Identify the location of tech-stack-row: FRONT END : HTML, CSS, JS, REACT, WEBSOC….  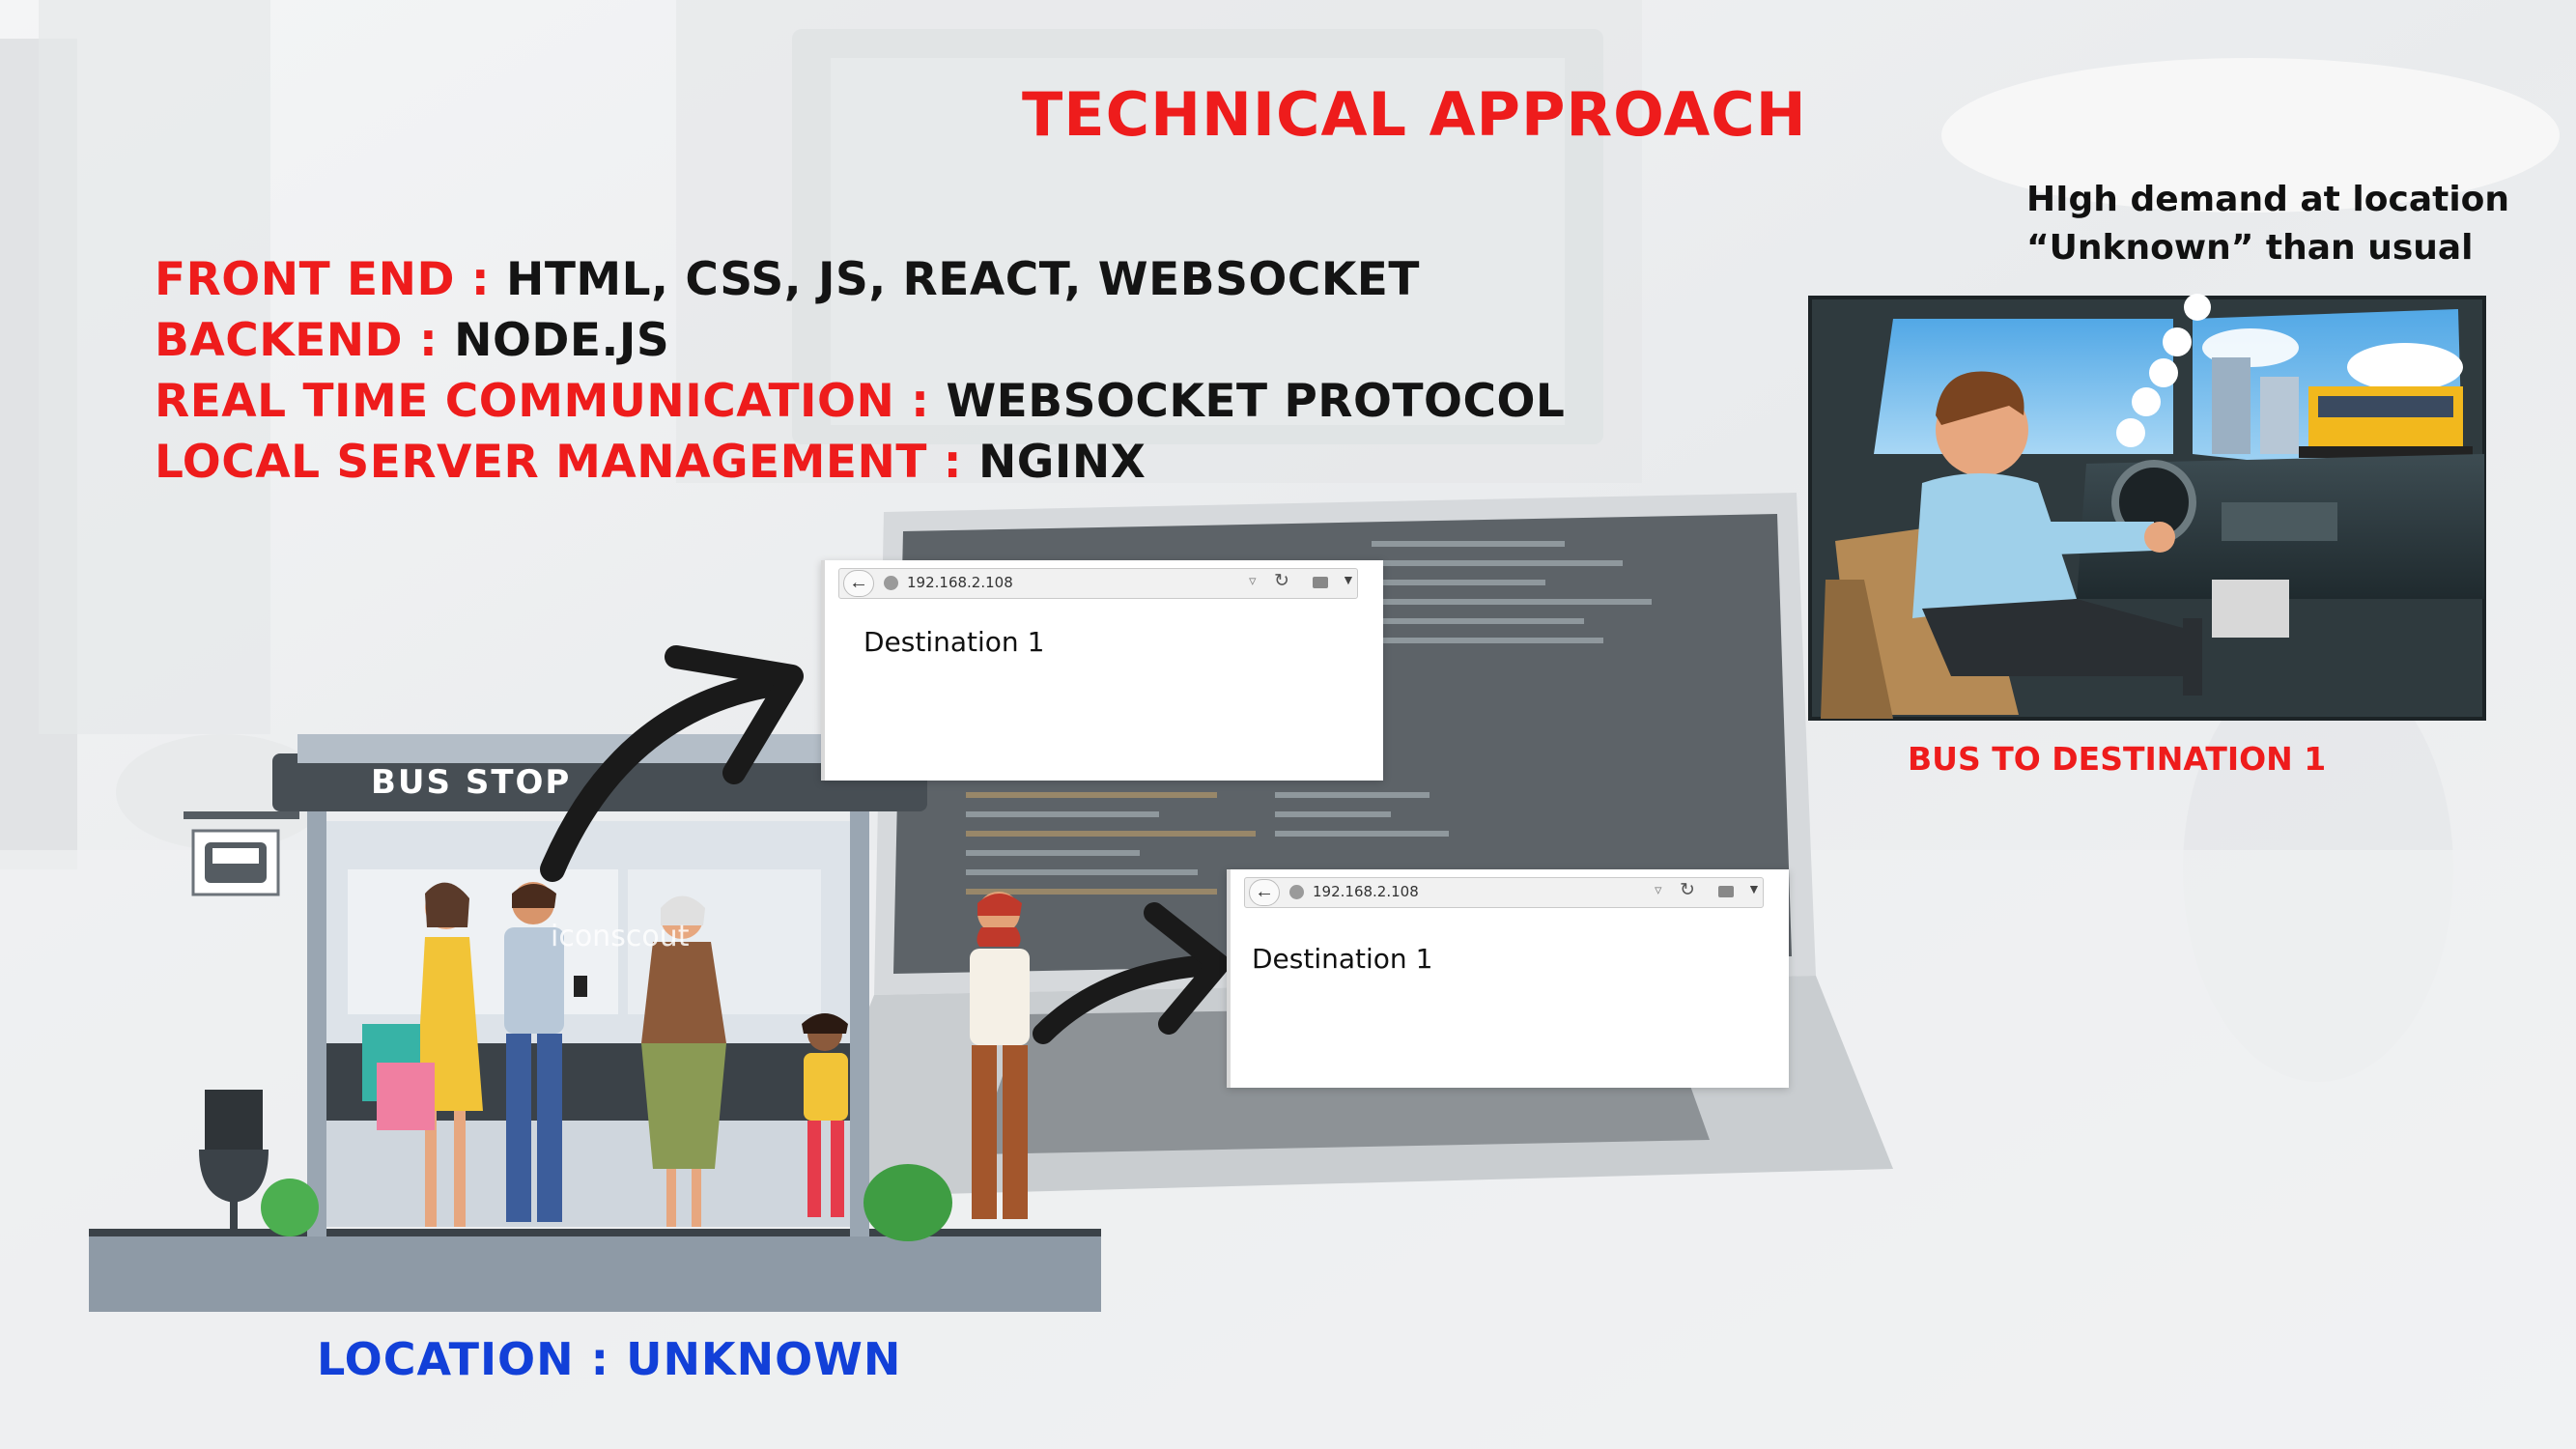
(860, 279).